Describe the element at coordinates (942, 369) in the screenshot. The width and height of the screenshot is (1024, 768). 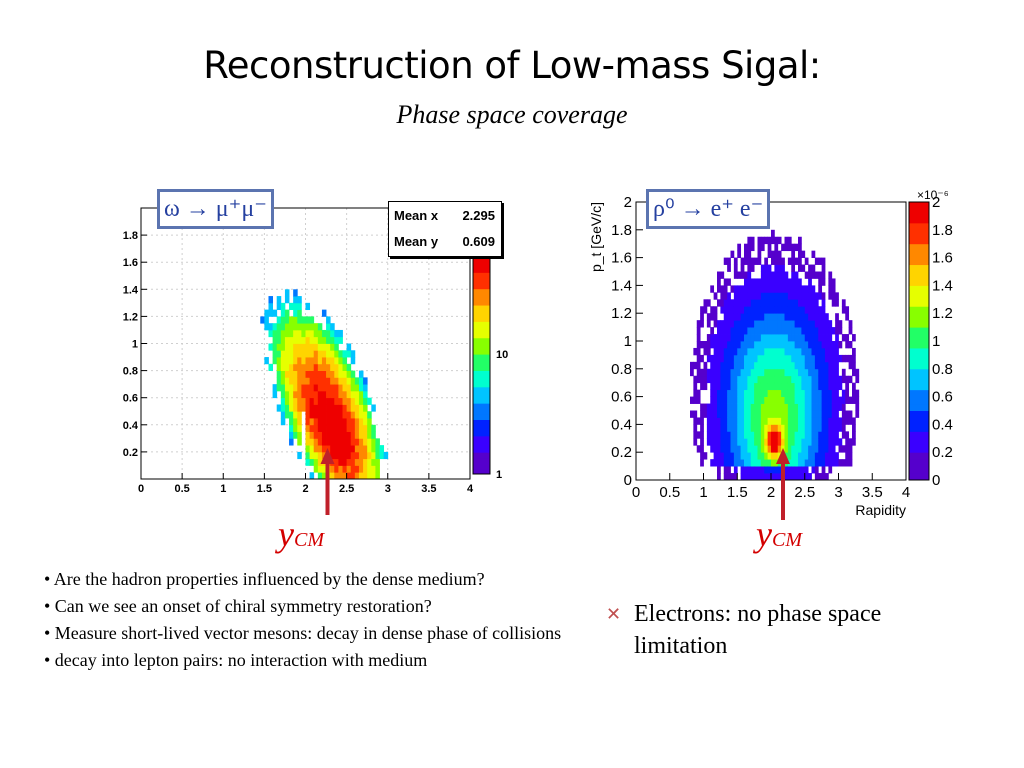
I see `right-colorbar-label: 0.8` at that location.